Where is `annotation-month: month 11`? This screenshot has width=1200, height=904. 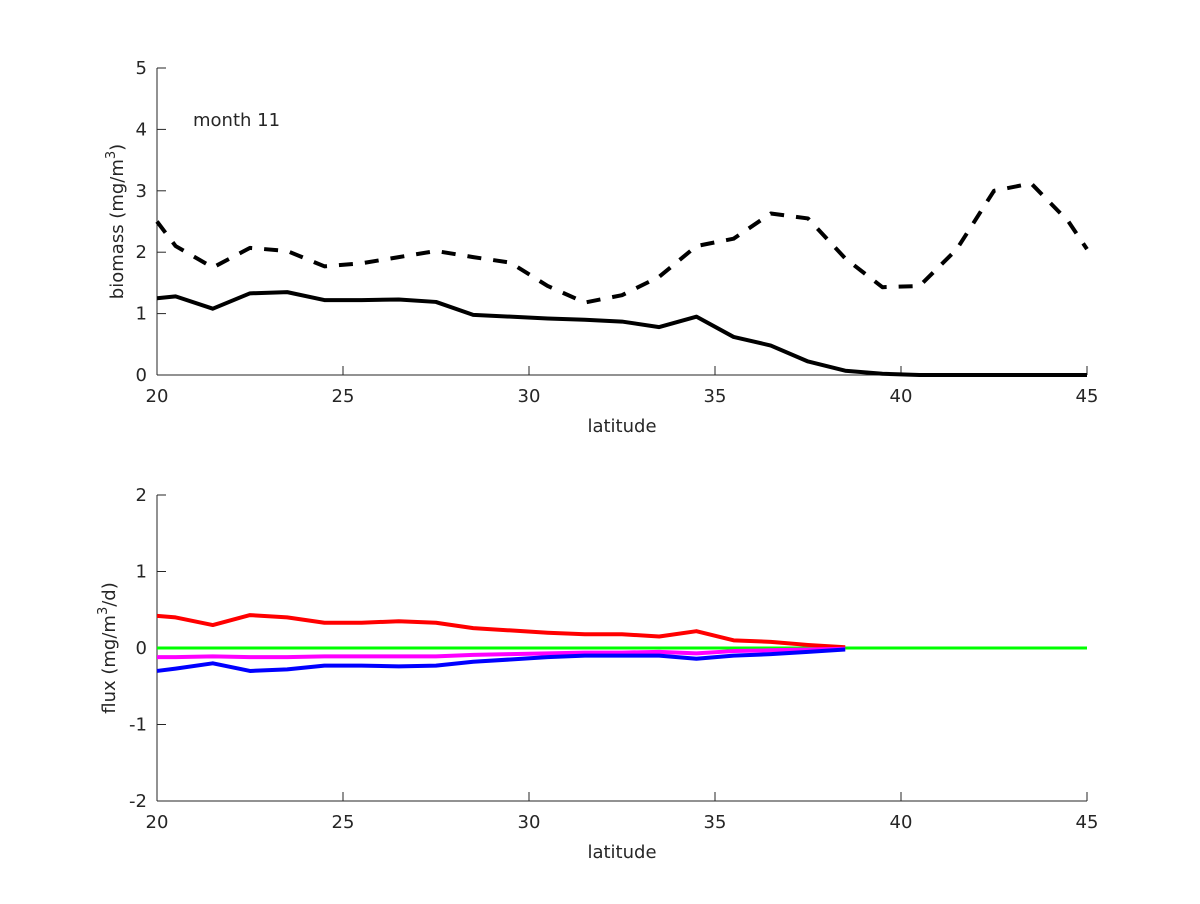
annotation-month: month 11 is located at coordinates (236, 120).